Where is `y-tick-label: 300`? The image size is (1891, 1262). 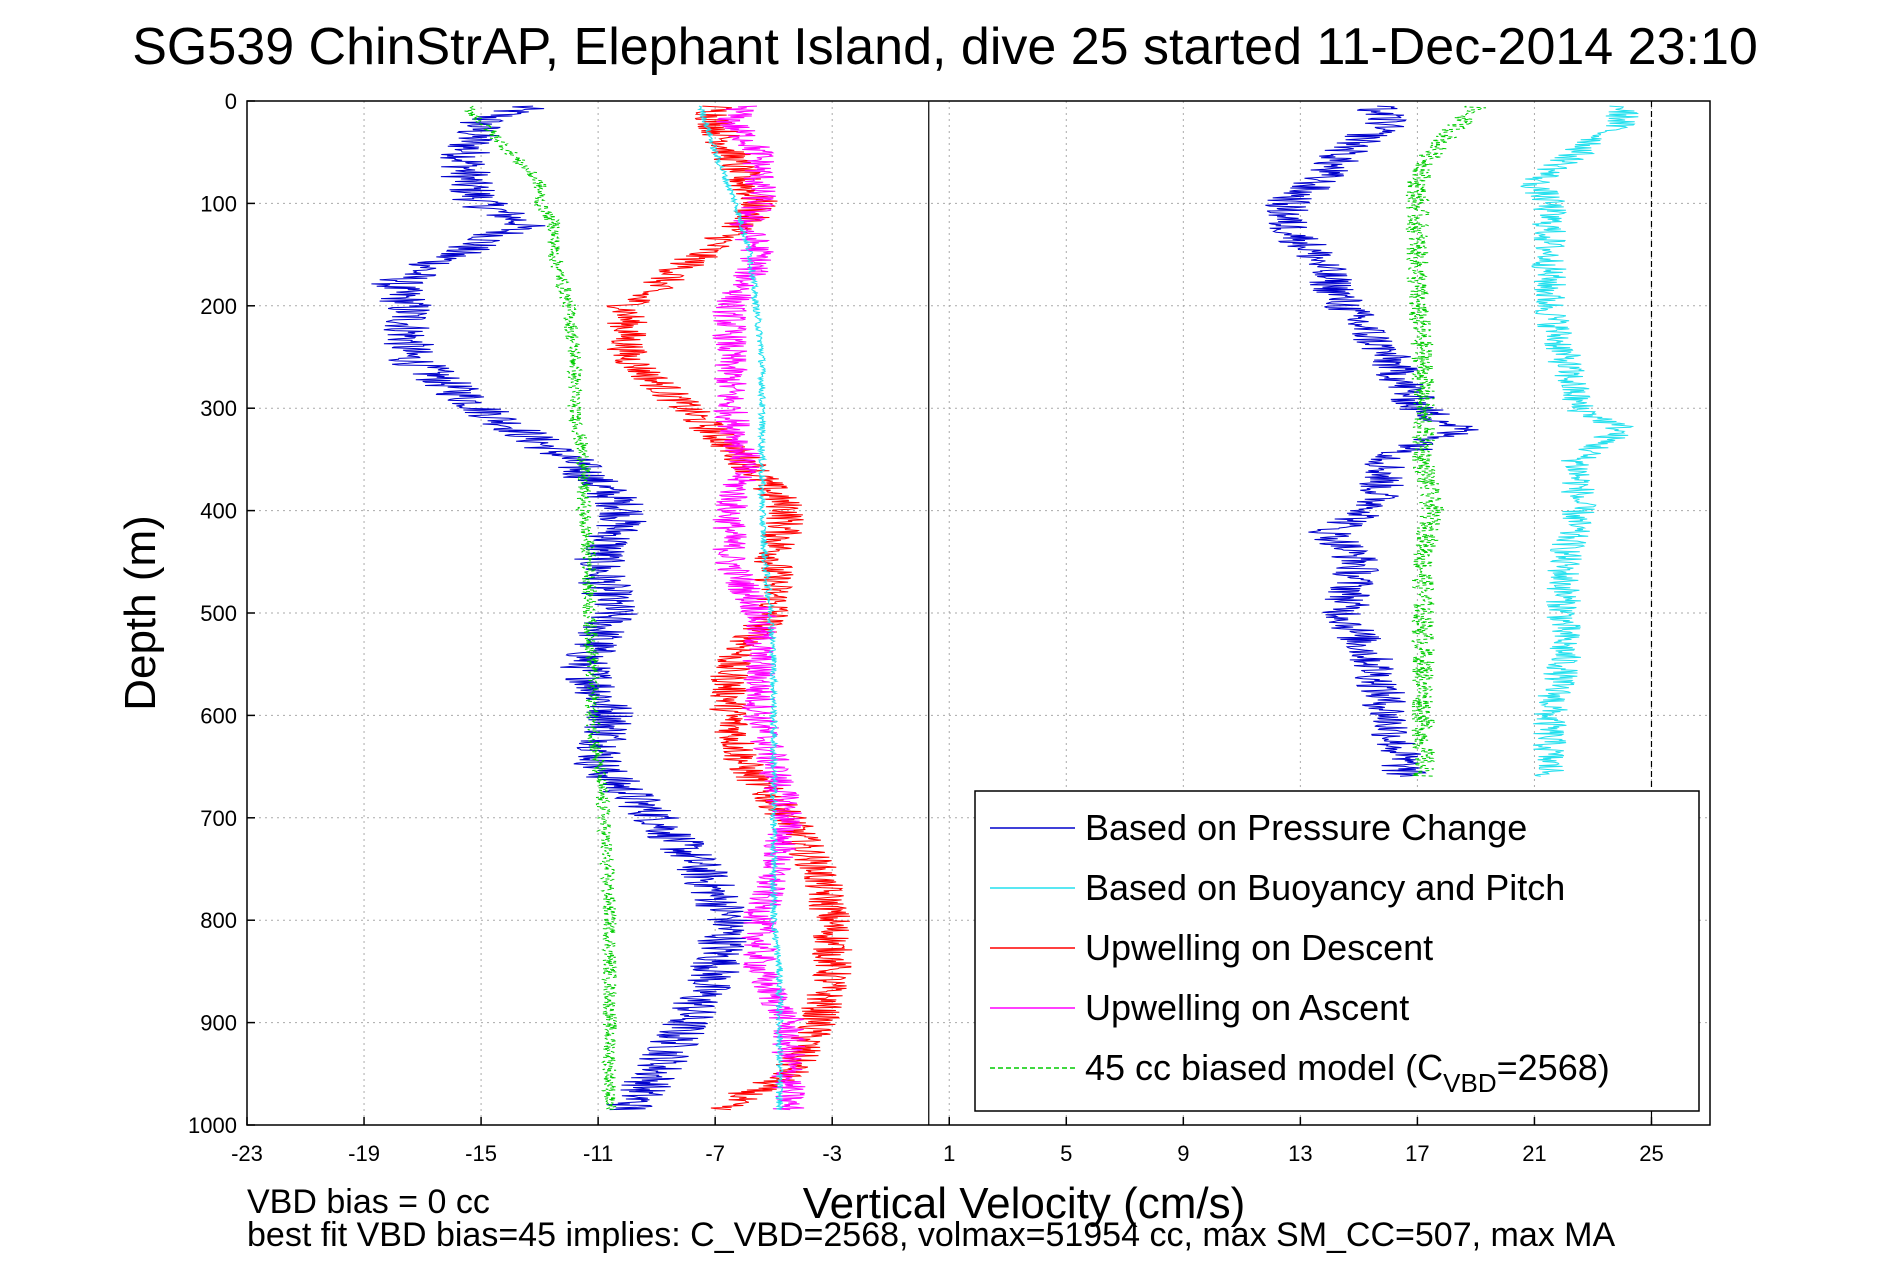
y-tick-label: 300 is located at coordinates (218, 408).